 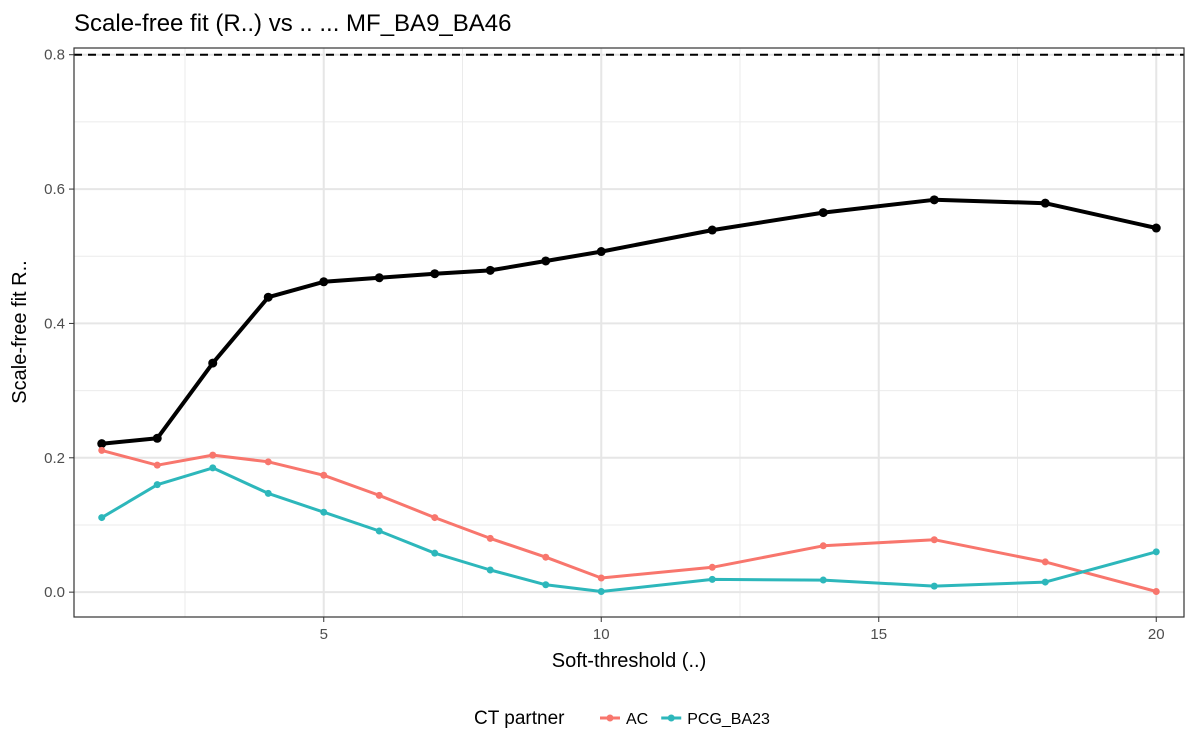 What do you see at coordinates (54, 189) in the screenshot?
I see `y-tick-label: 0.6` at bounding box center [54, 189].